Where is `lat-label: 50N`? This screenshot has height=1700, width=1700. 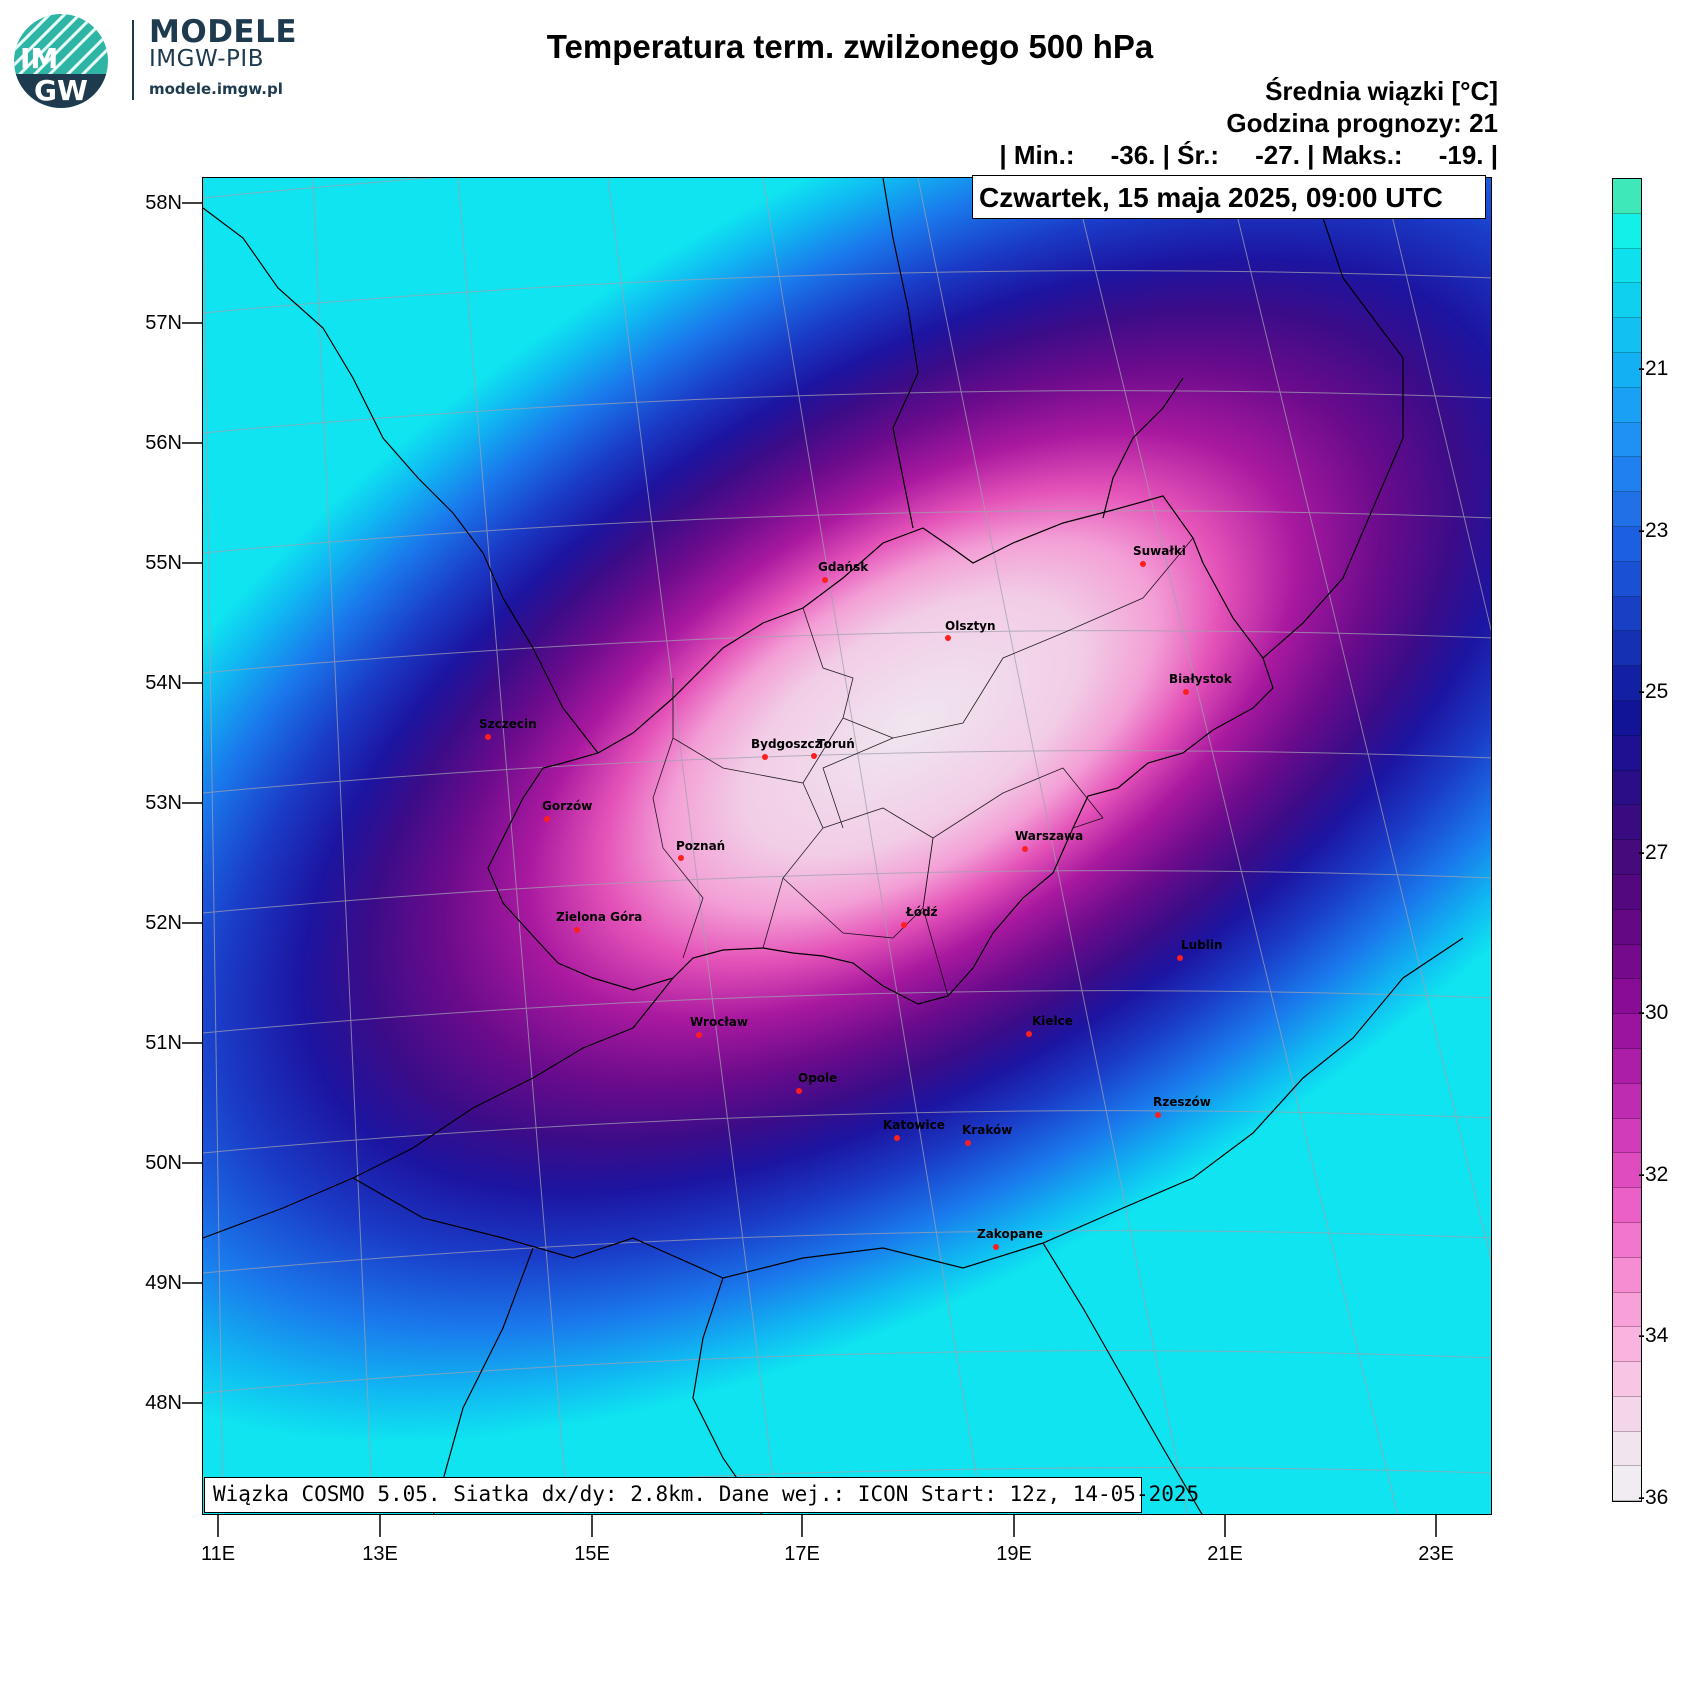
lat-label: 50N is located at coordinates (163, 1163).